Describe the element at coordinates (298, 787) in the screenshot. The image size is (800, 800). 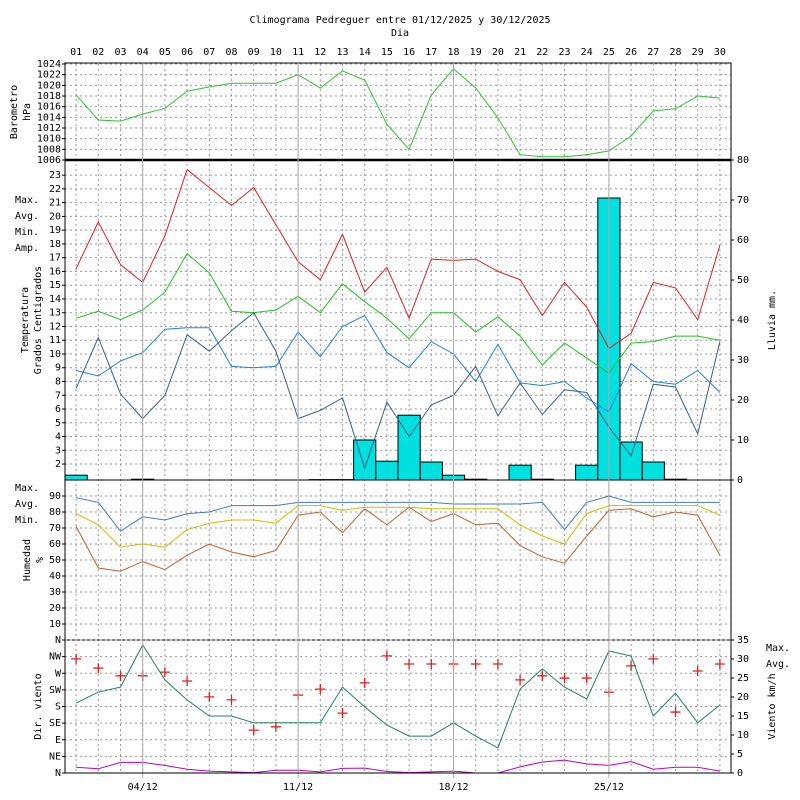
I see `date-label: 11/12` at that location.